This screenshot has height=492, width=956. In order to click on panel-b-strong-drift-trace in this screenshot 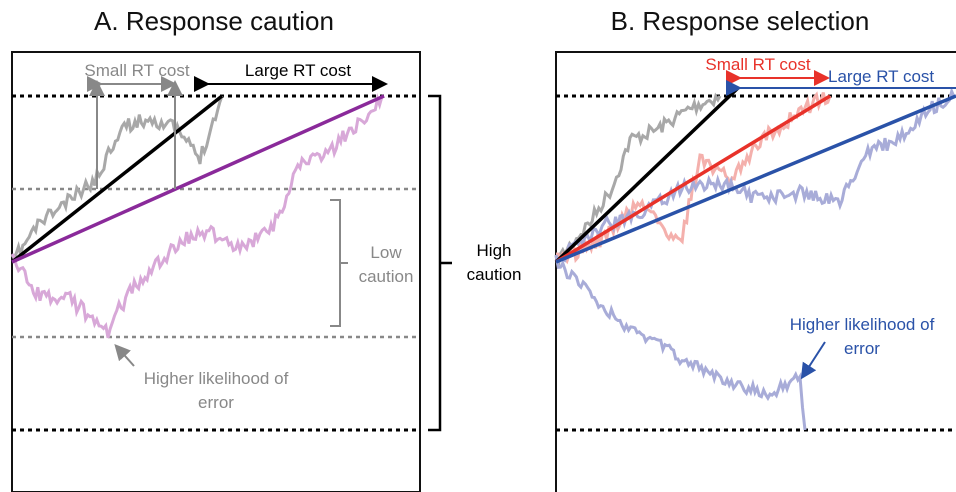, I will do `click(638, 179)`.